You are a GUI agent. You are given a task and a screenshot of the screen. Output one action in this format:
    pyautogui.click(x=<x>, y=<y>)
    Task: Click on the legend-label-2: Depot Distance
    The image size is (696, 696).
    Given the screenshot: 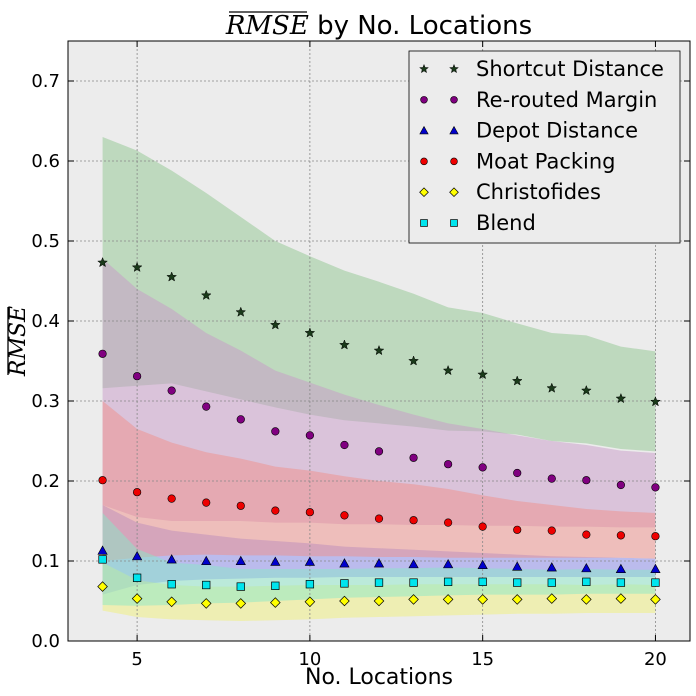 What is the action you would take?
    pyautogui.click(x=557, y=131)
    